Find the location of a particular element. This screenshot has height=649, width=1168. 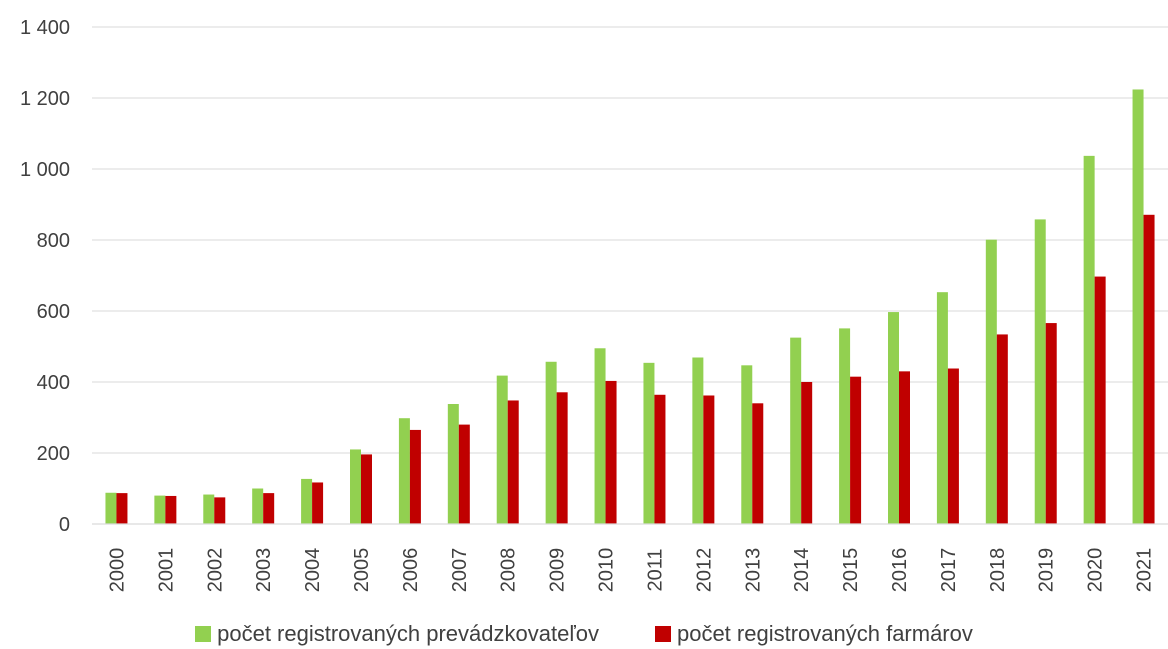

x-tick-label: 2018 is located at coordinates (998, 570).